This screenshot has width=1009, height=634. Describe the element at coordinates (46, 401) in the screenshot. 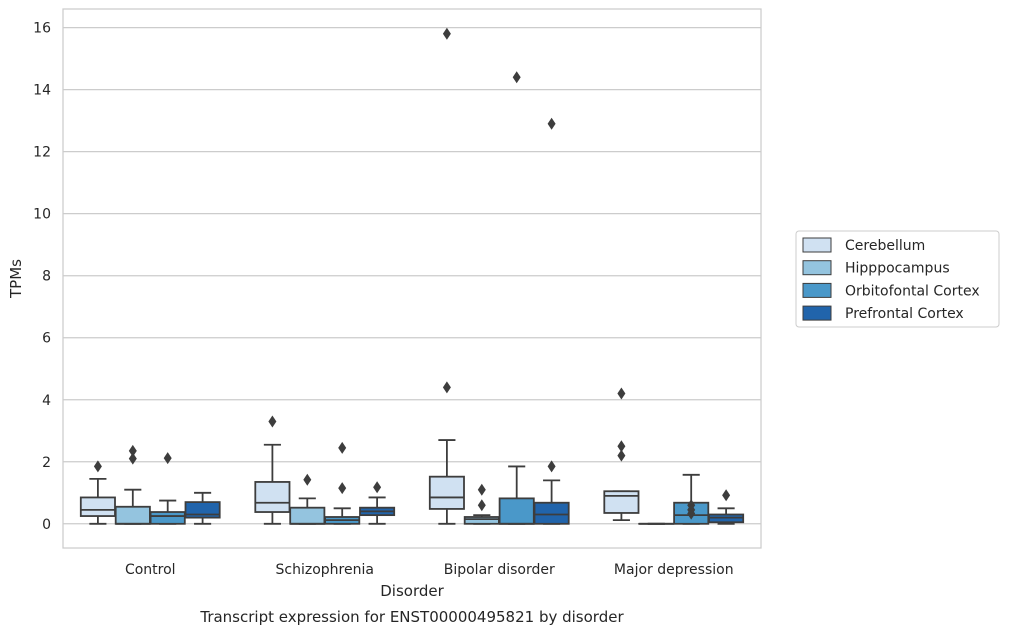

I see `y-tick-label: 4` at that location.